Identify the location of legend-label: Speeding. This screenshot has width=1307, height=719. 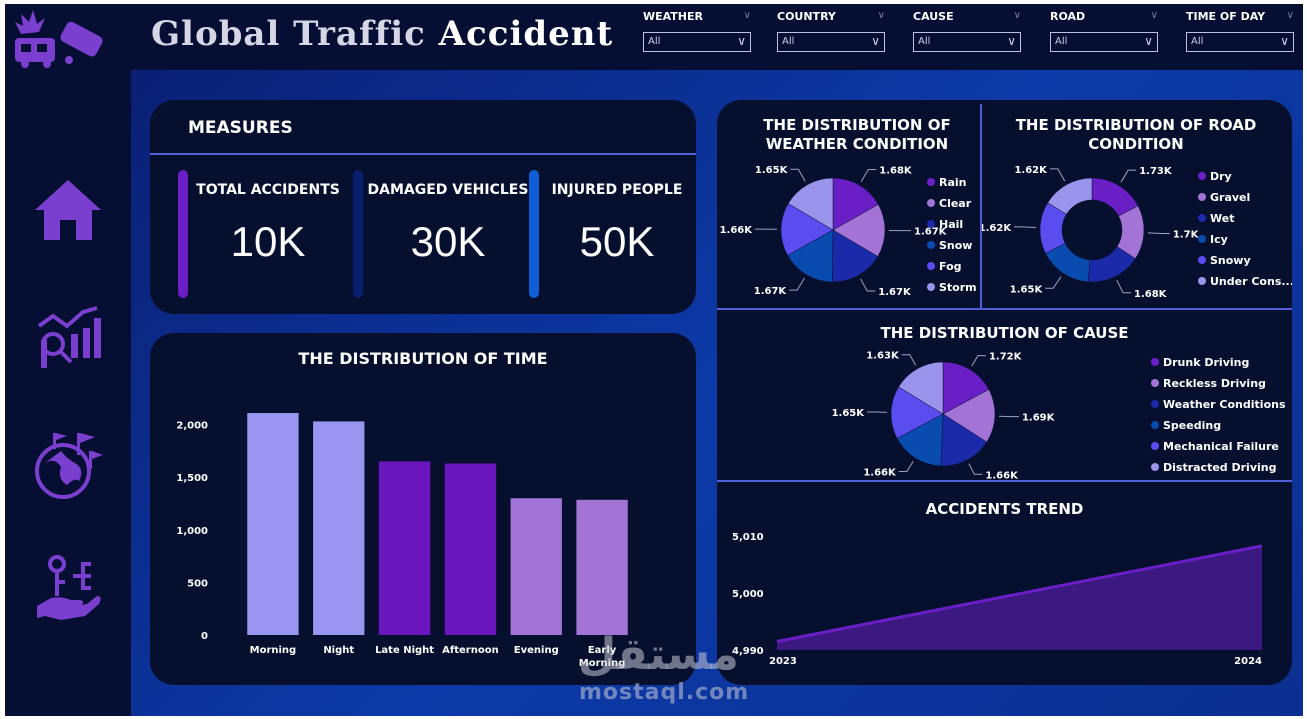
(1192, 425).